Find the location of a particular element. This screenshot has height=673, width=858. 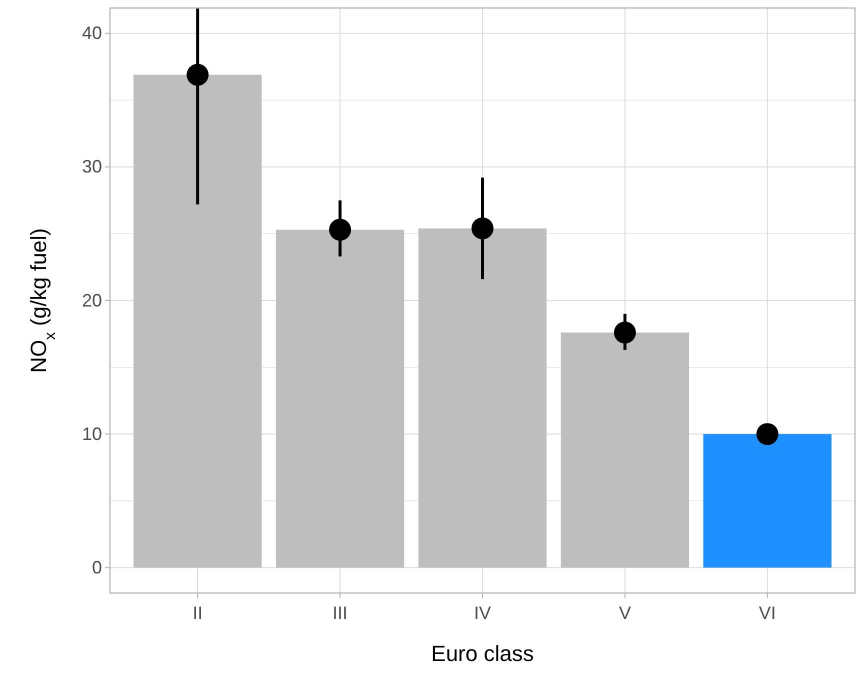

y-tick-label: 10 is located at coordinates (92, 434).